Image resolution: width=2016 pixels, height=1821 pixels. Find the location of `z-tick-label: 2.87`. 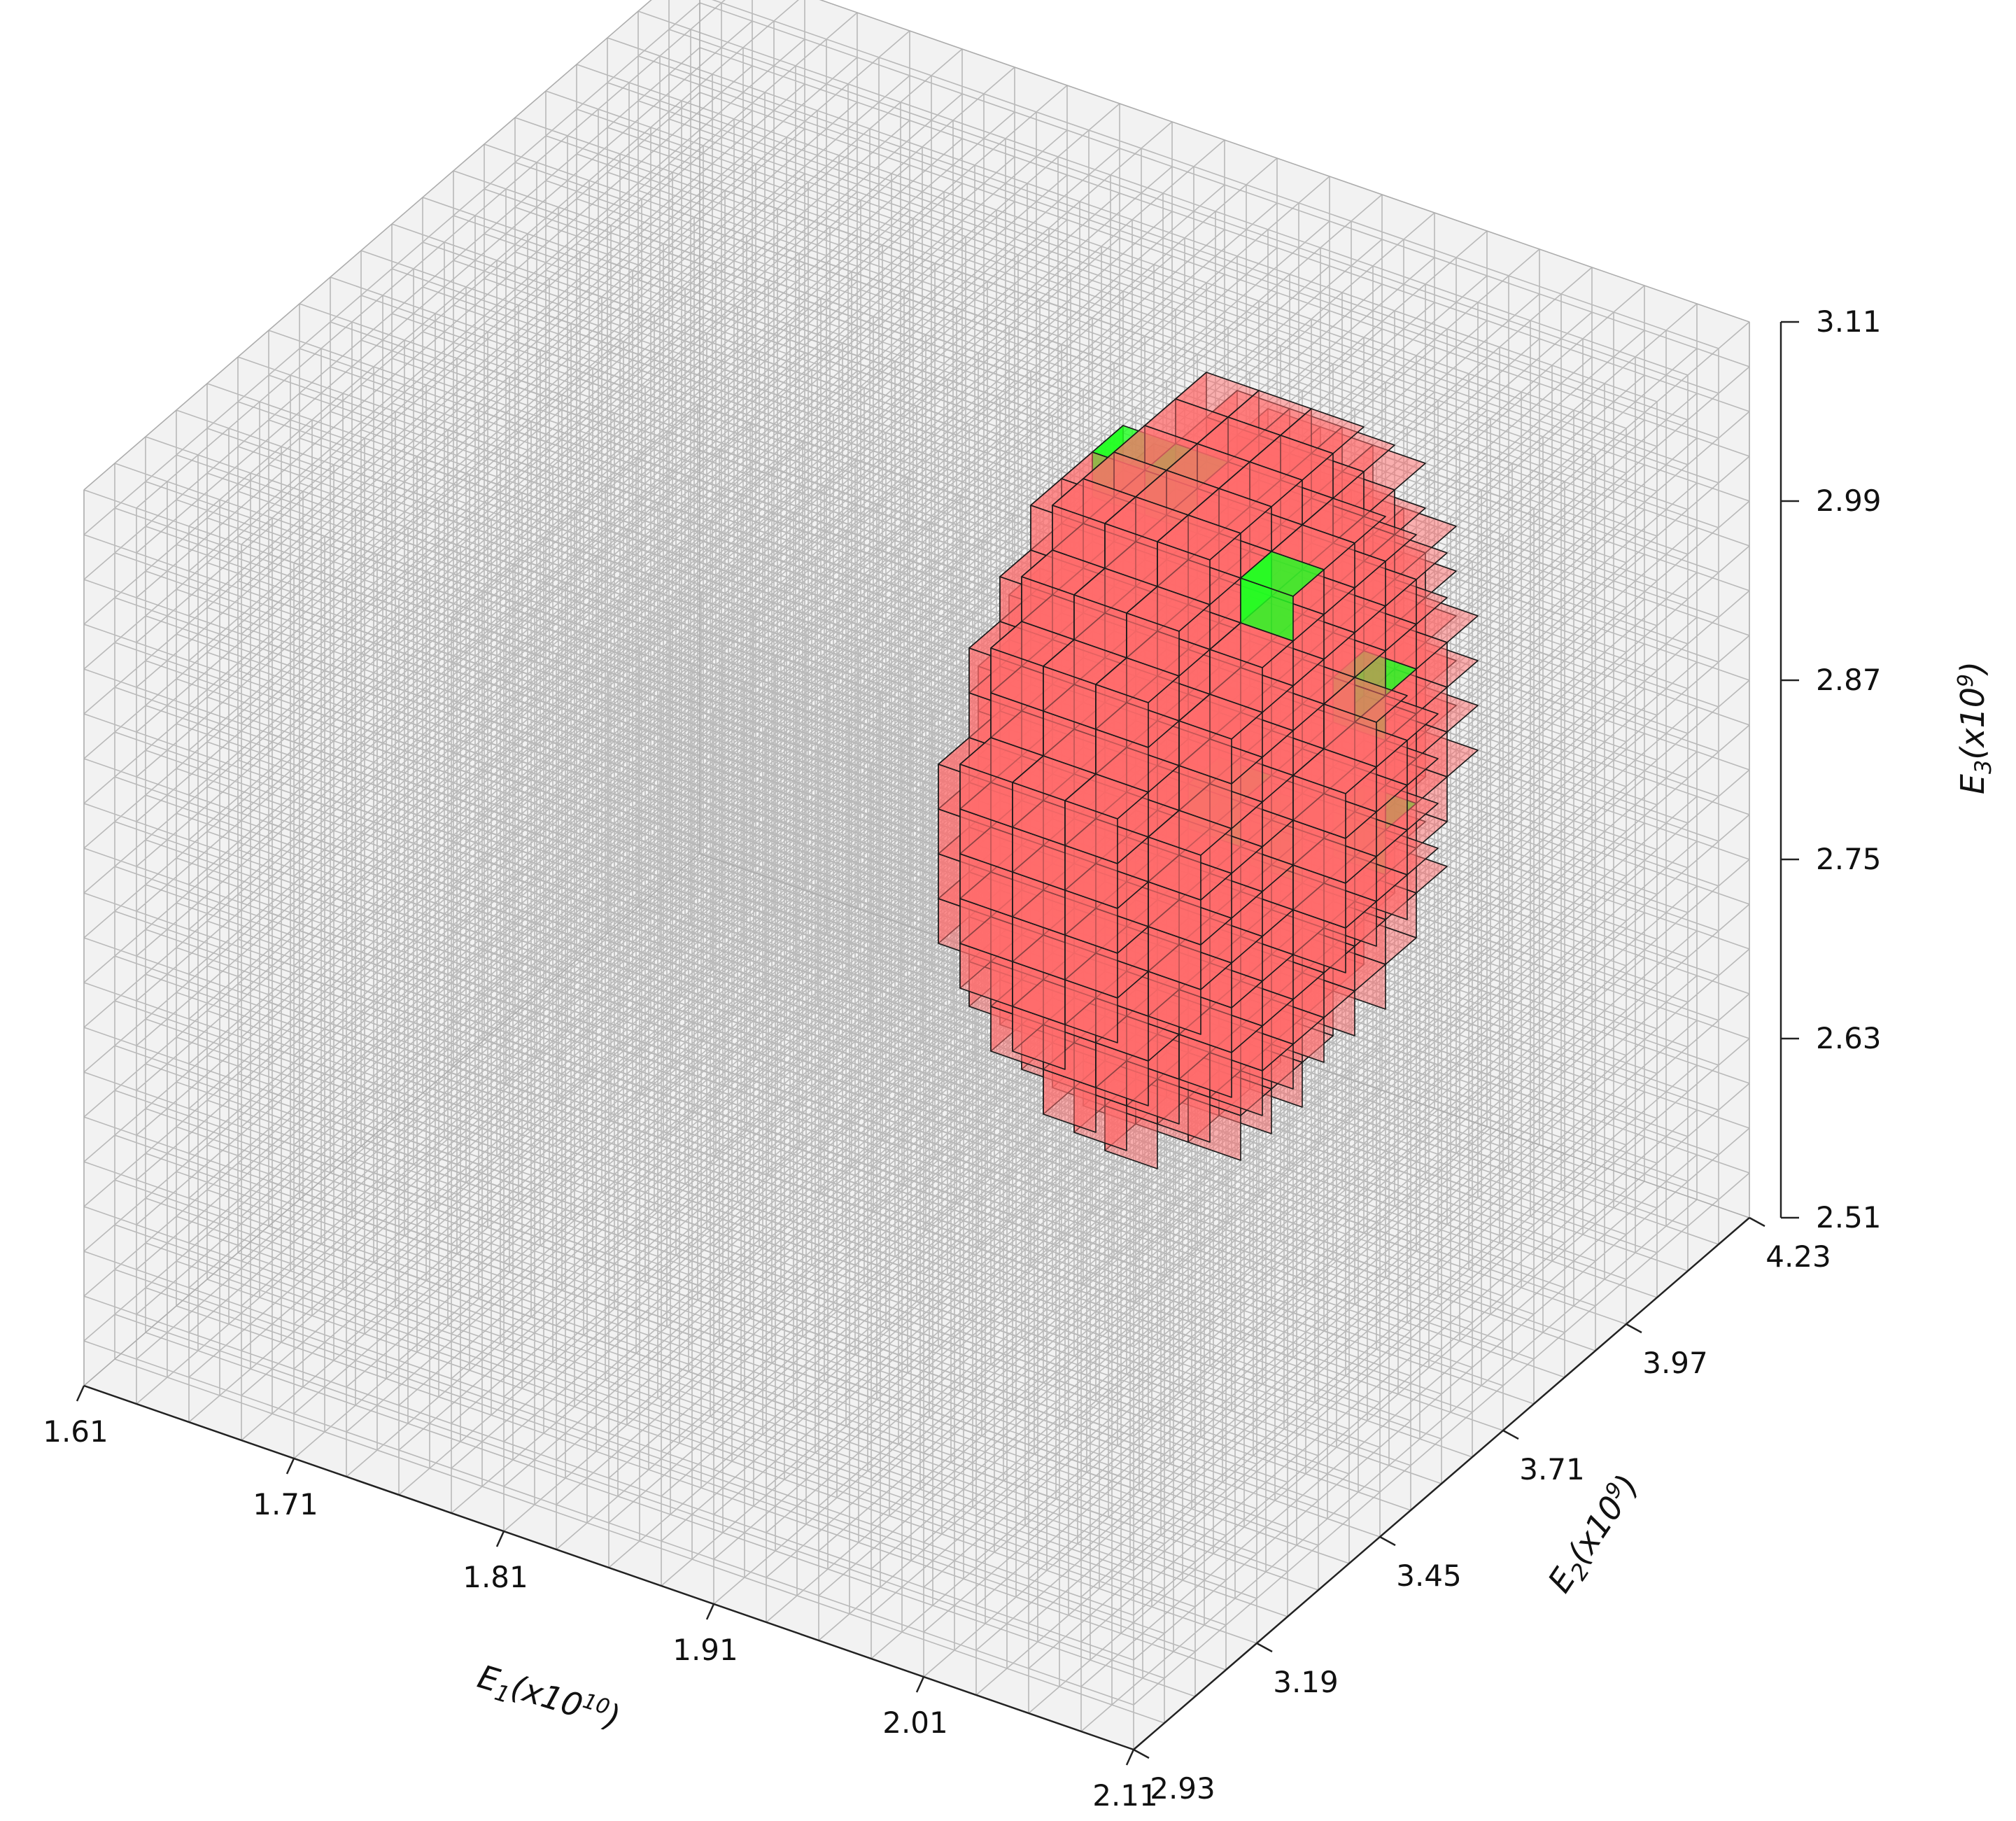

z-tick-label: 2.87 is located at coordinates (1849, 680).